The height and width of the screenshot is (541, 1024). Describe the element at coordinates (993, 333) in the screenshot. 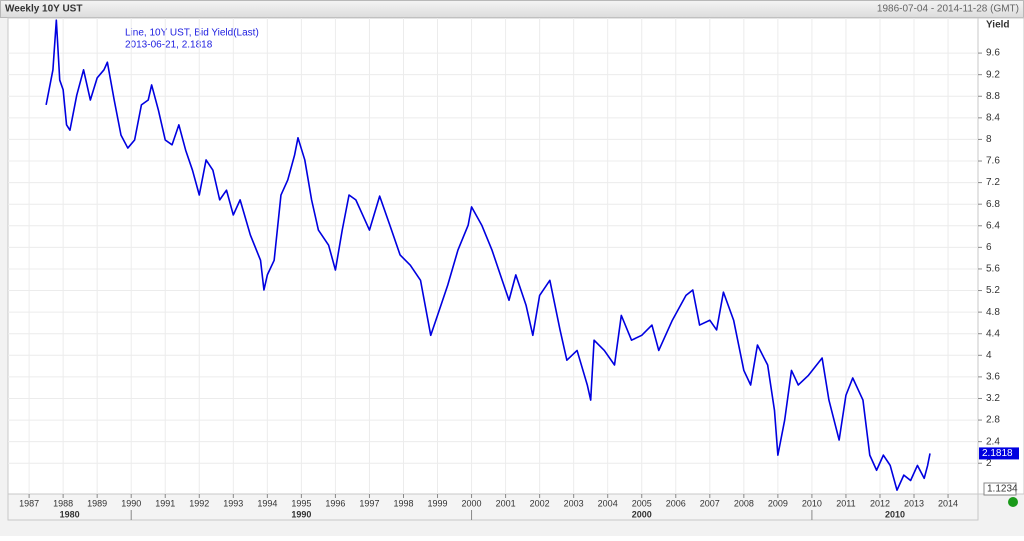

I see `y-tick-label: 4.4` at that location.